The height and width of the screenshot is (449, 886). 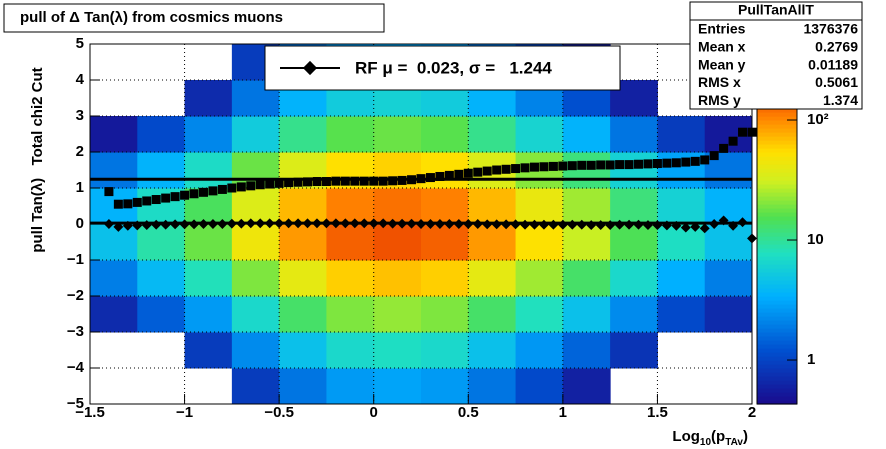 I want to click on colorbar-tick-label: 10, so click(x=815, y=239).